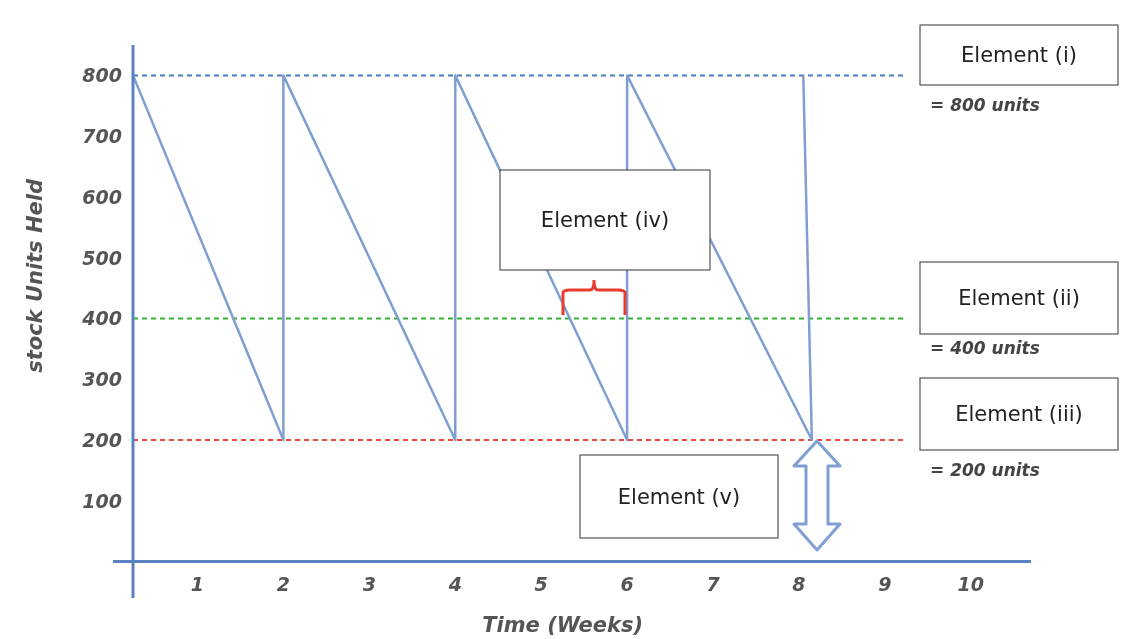 The height and width of the screenshot is (639, 1126). I want to click on y-tick-label: 300, so click(102, 379).